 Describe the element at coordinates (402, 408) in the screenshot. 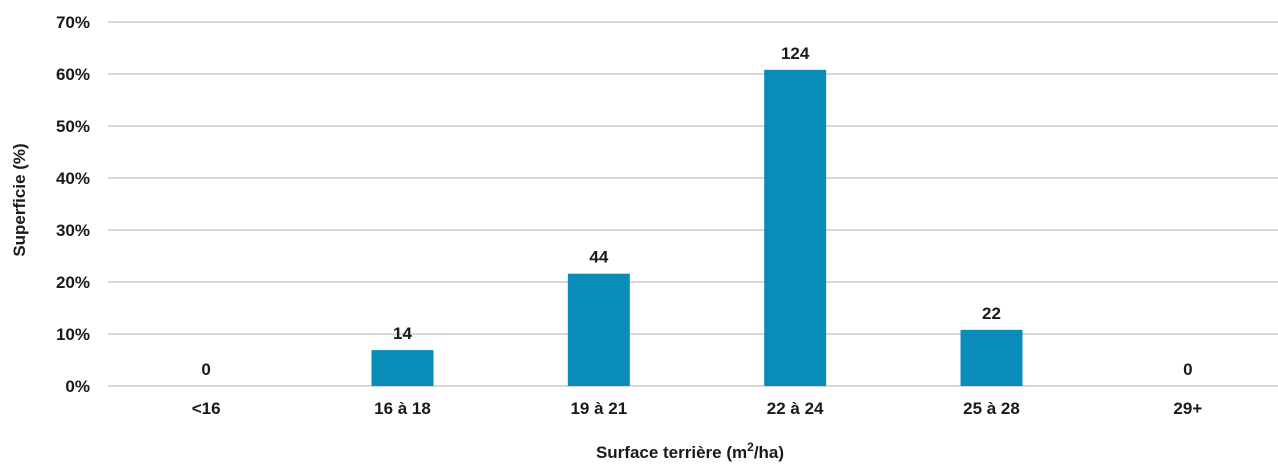

I see `x-tick-label: 16 à 18` at that location.